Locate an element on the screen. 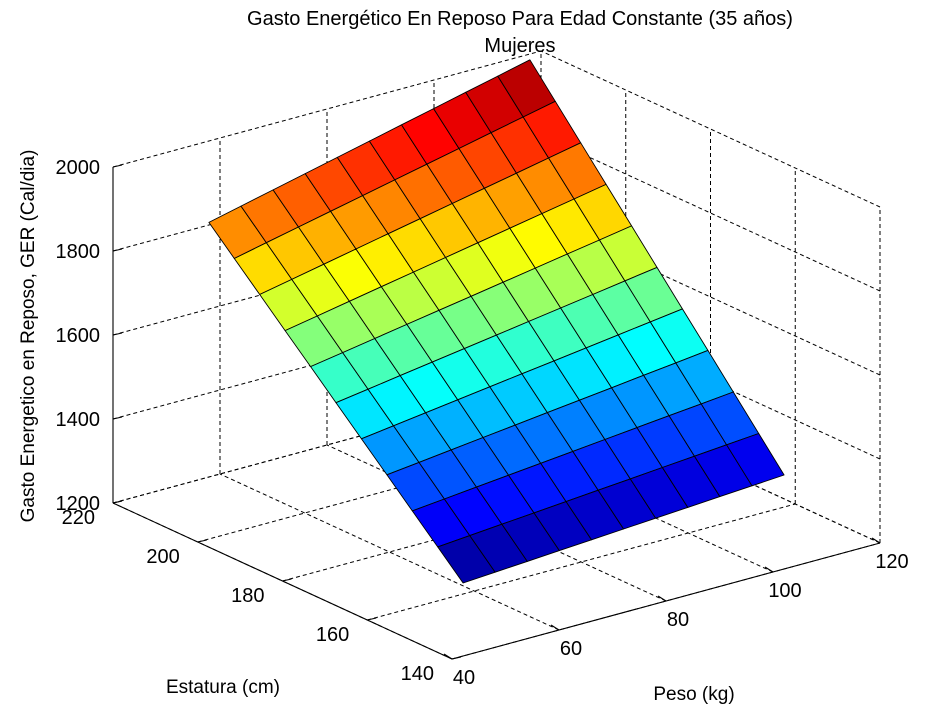  x-tick-label: 120 is located at coordinates (891, 562).